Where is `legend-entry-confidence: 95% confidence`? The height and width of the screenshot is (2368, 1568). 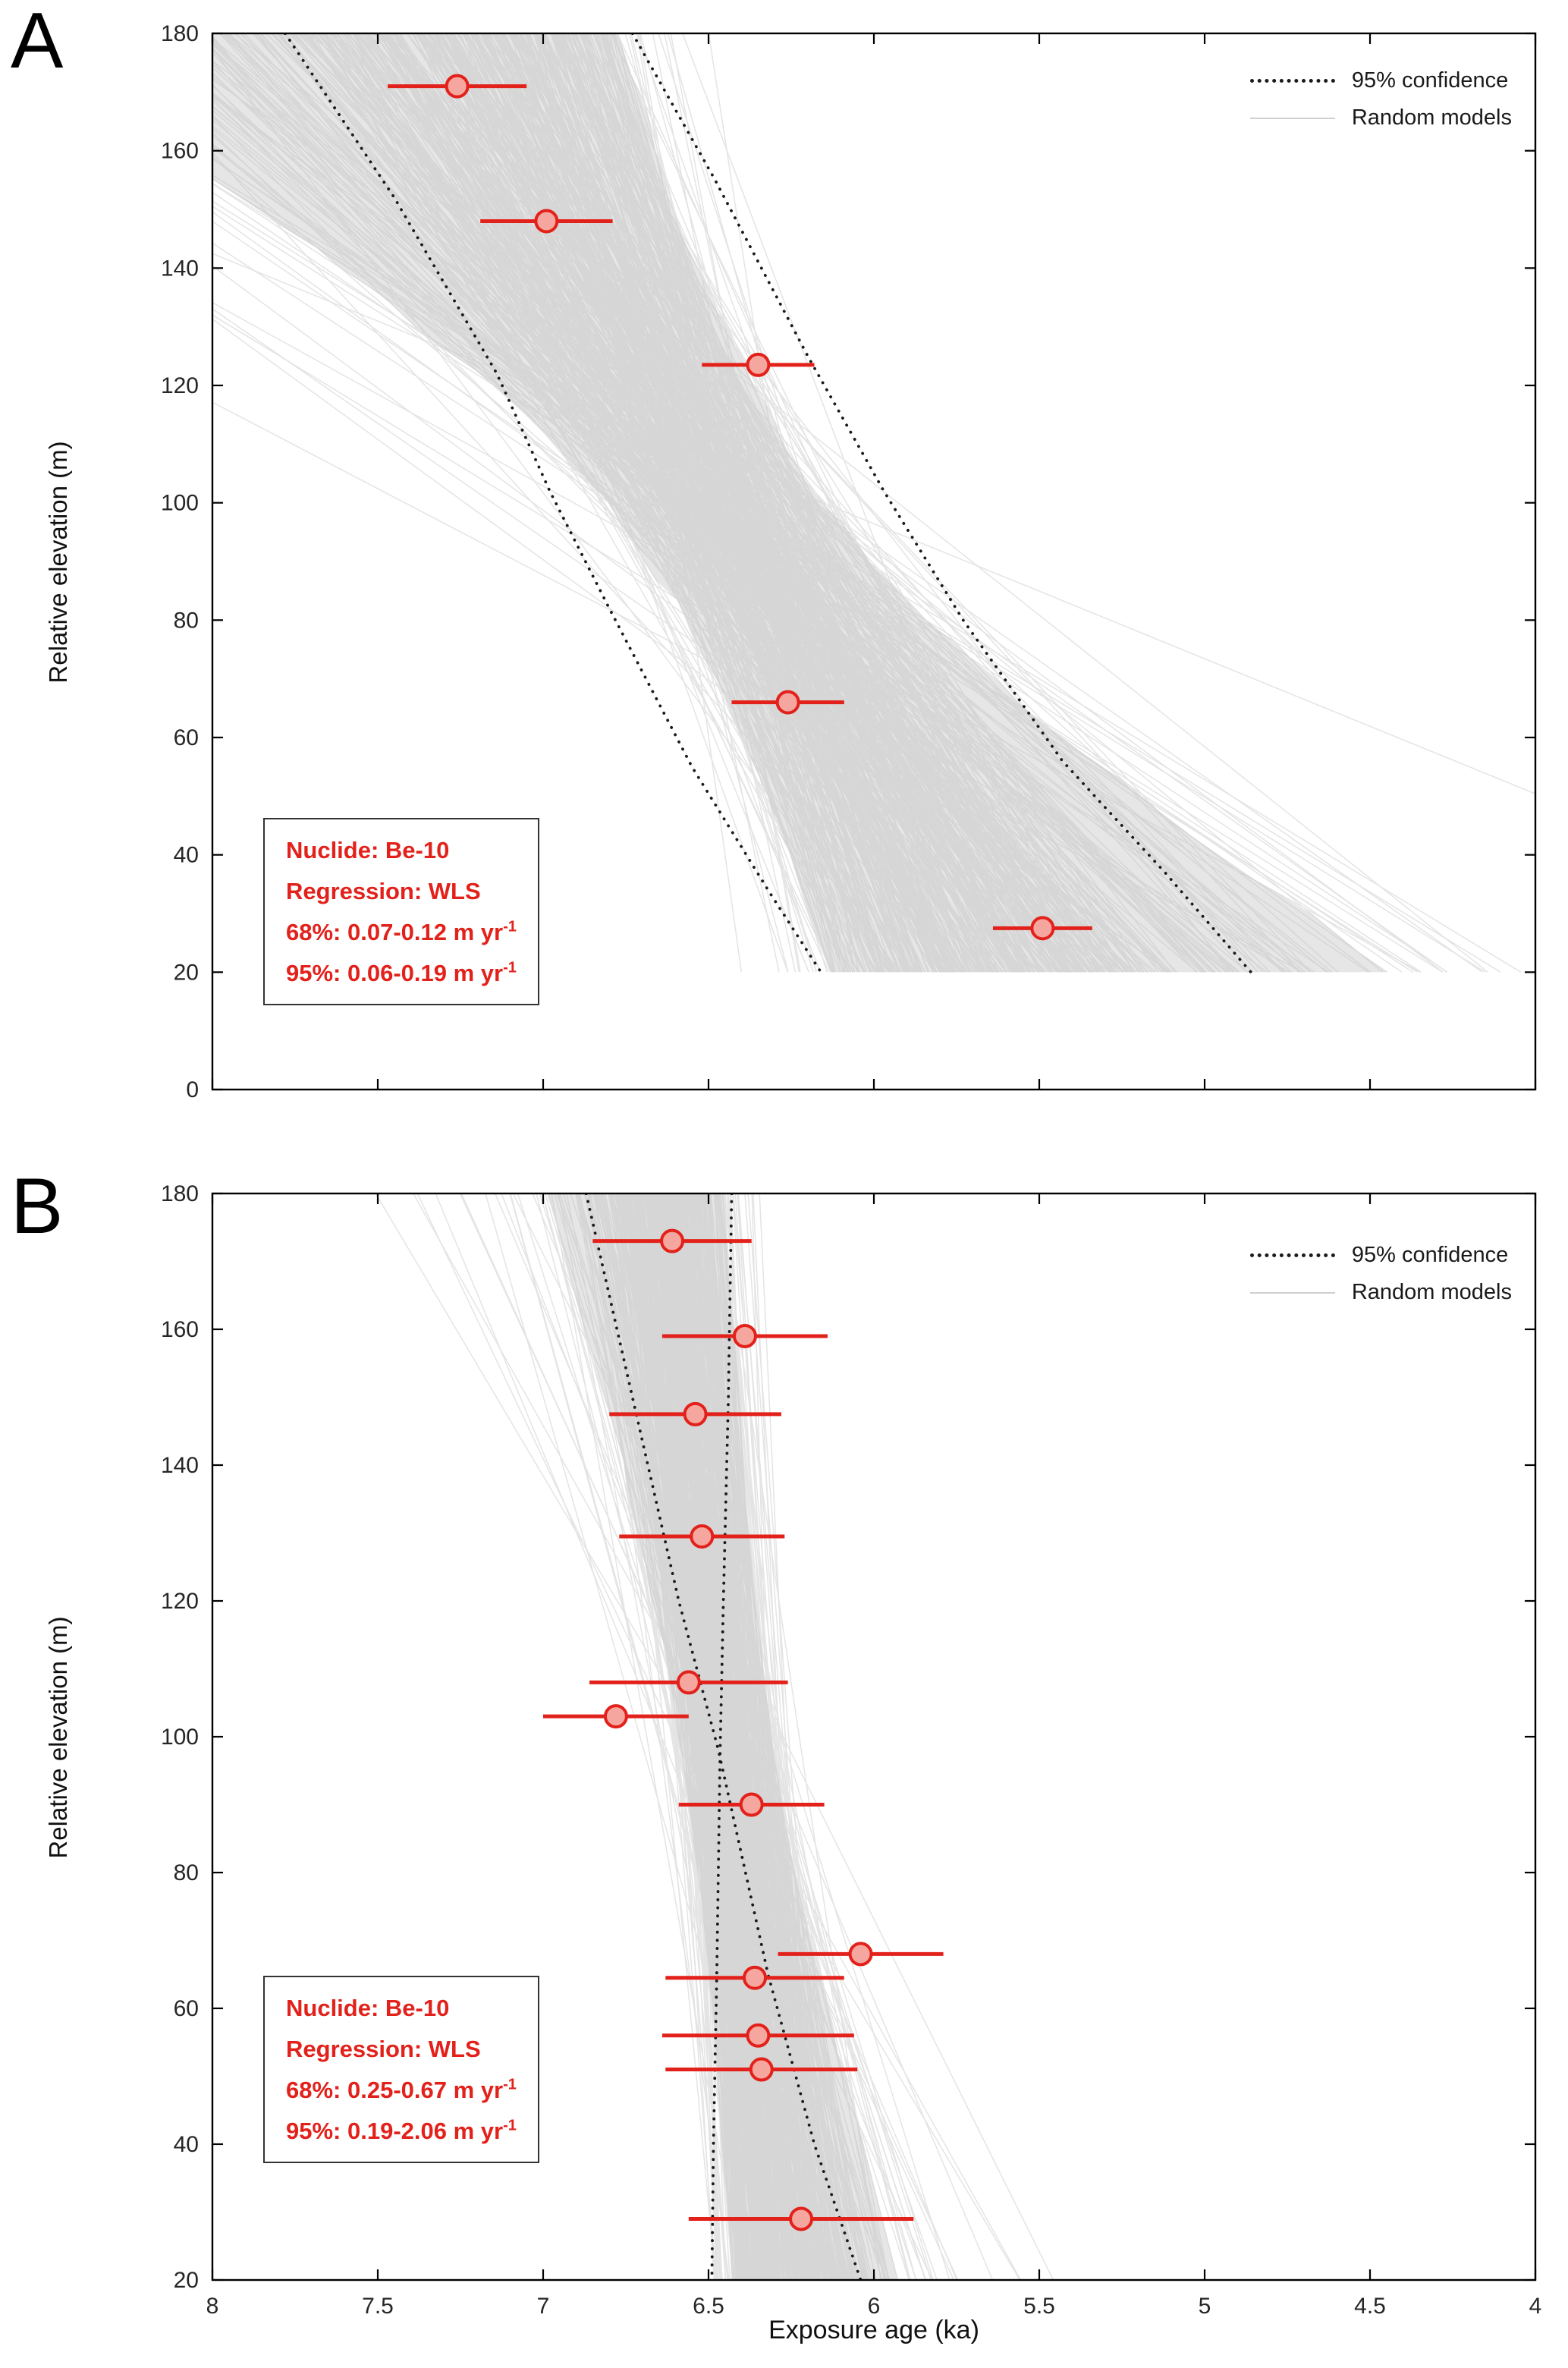
legend-entry-confidence: 95% confidence is located at coordinates (1381, 80).